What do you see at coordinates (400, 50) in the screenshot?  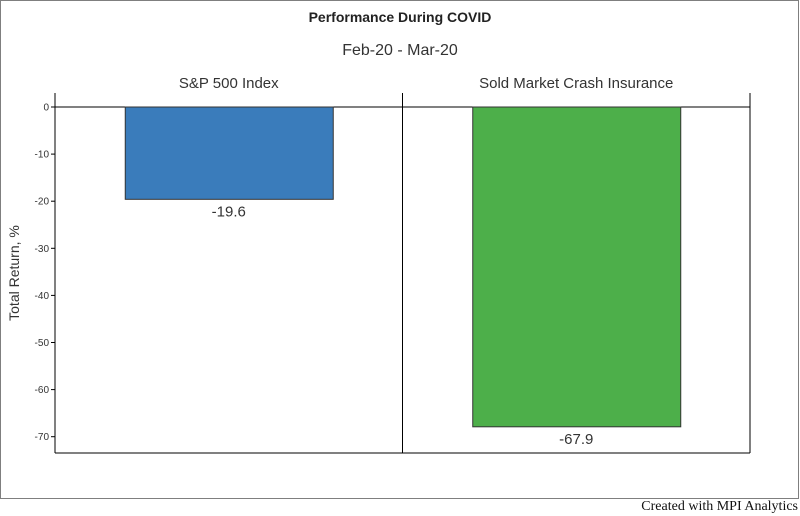 I see `chart-subtitle: Feb-20 - Mar-20` at bounding box center [400, 50].